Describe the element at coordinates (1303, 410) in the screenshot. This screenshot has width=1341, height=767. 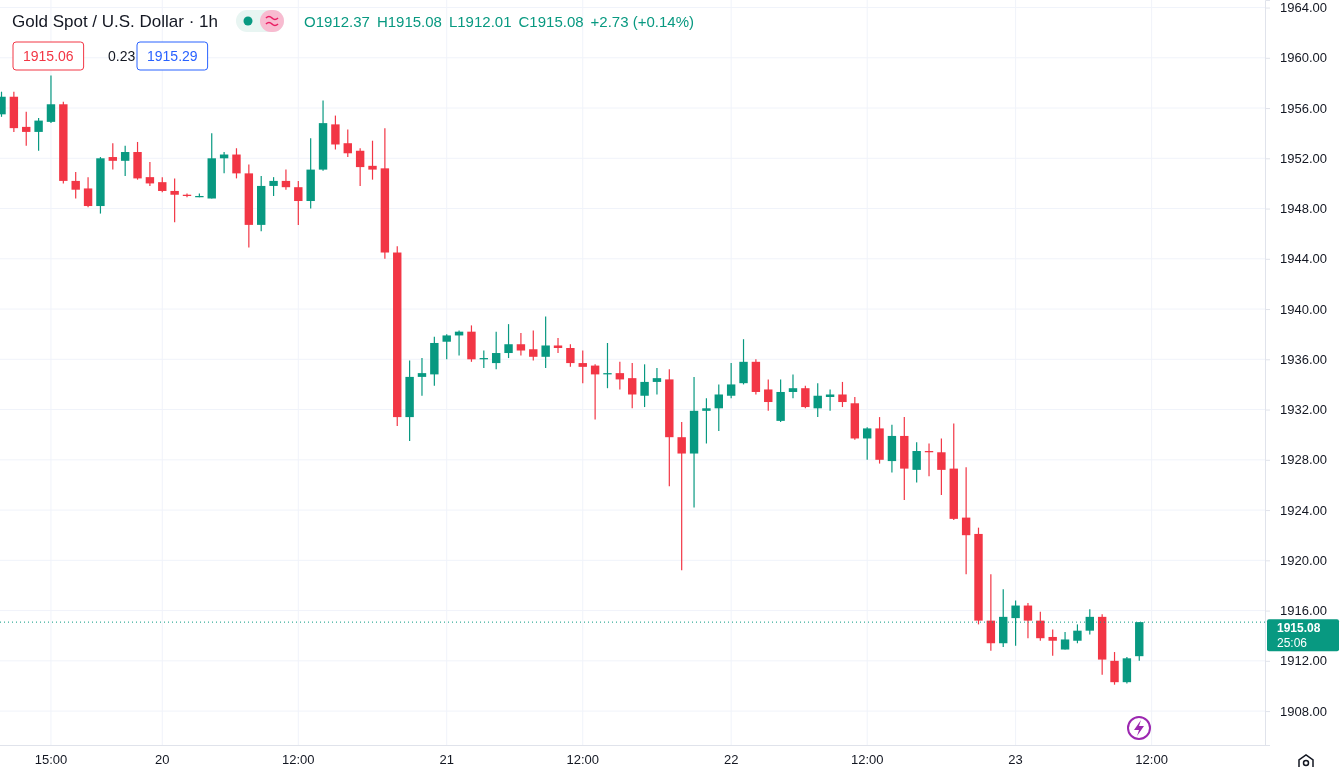
I see `y-tick-label: 1932.00` at that location.